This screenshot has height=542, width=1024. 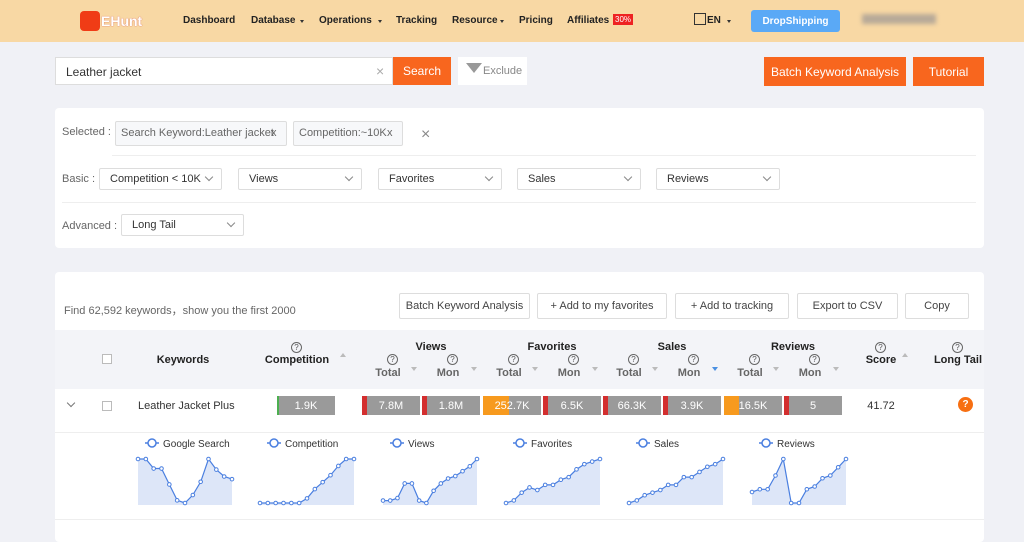 I want to click on sales-bar: 3.9K, so click(x=692, y=405).